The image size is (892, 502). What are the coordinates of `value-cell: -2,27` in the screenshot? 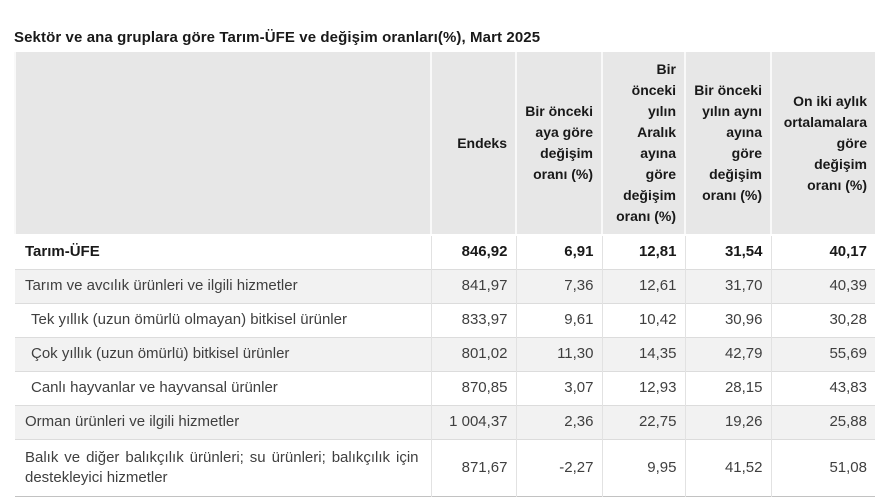 It's located at (558, 467).